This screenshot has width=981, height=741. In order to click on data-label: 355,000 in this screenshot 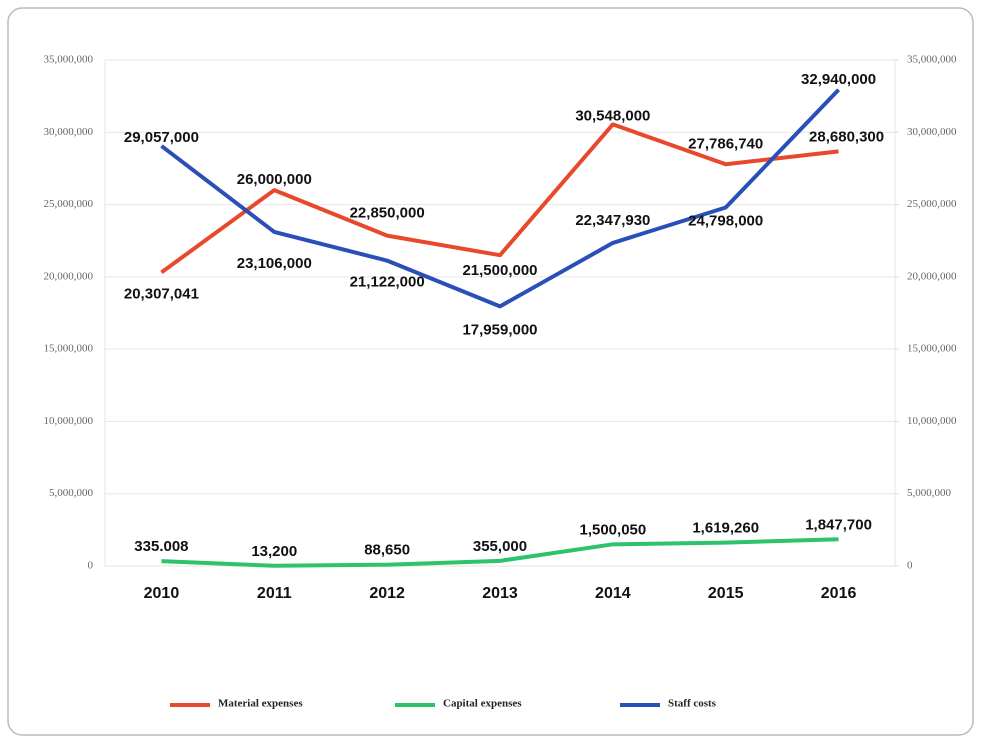, I will do `click(500, 546)`.